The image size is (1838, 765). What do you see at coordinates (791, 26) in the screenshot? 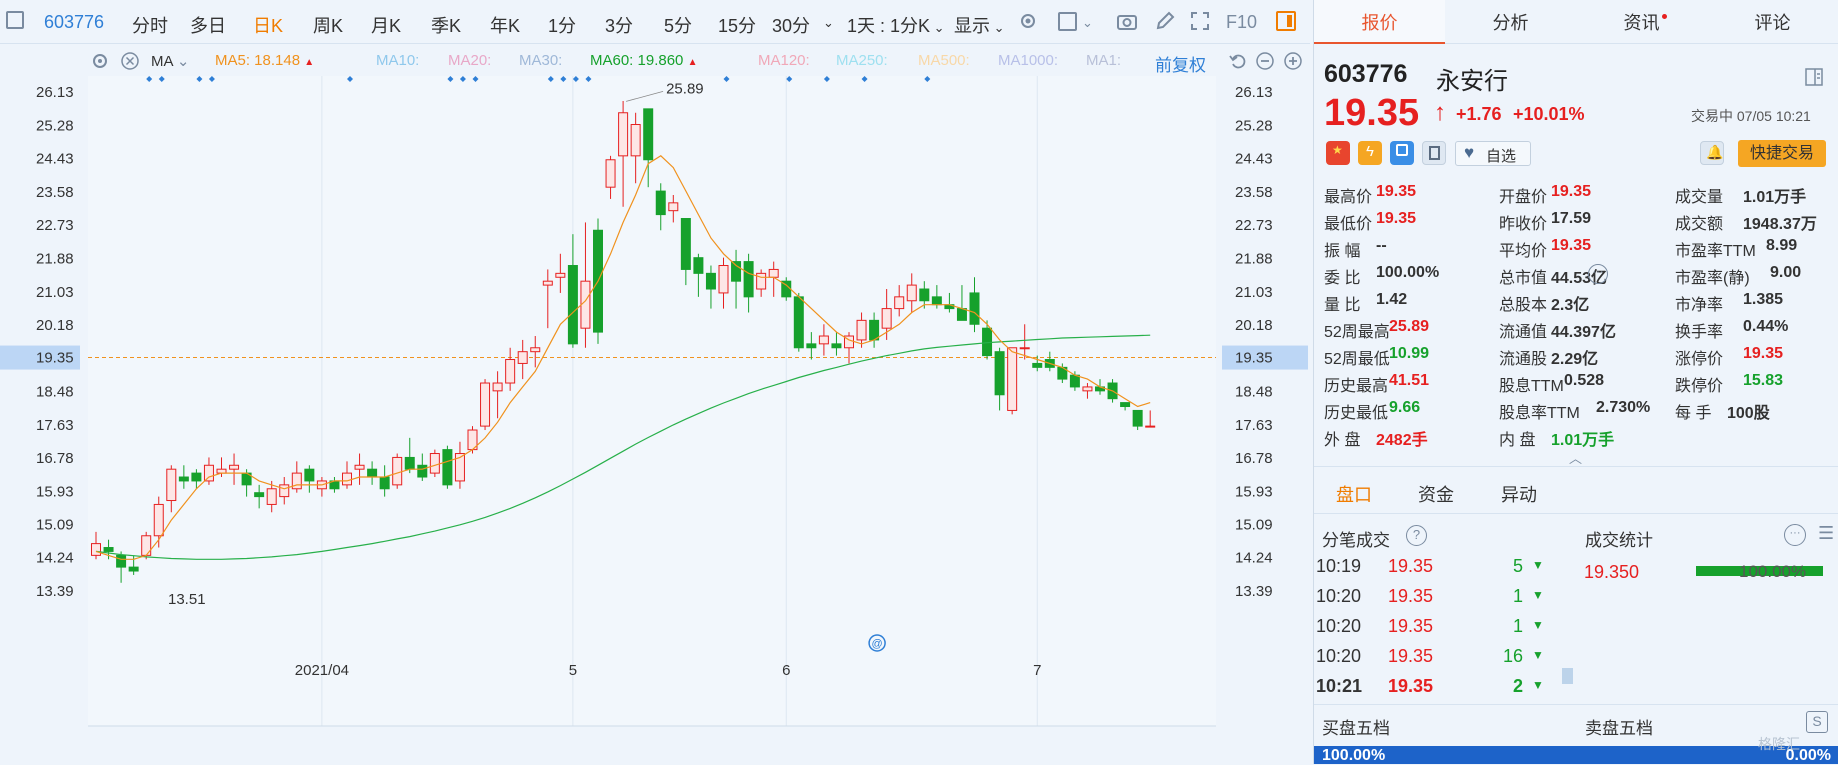
I see `period-item: 30分` at bounding box center [791, 26].